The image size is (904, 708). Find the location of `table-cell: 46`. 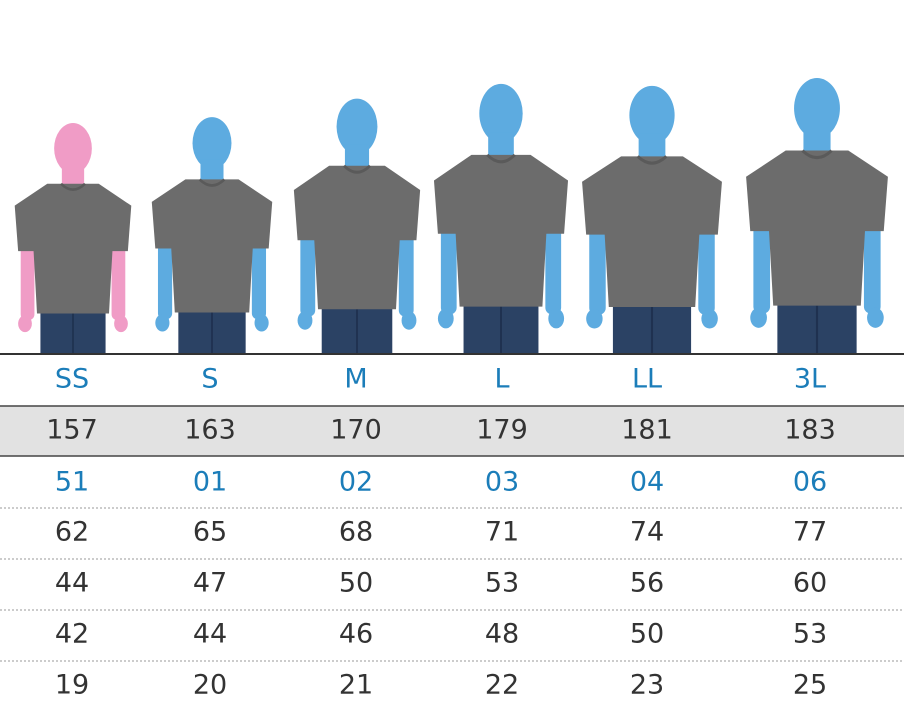

table-cell: 46 is located at coordinates (356, 634).